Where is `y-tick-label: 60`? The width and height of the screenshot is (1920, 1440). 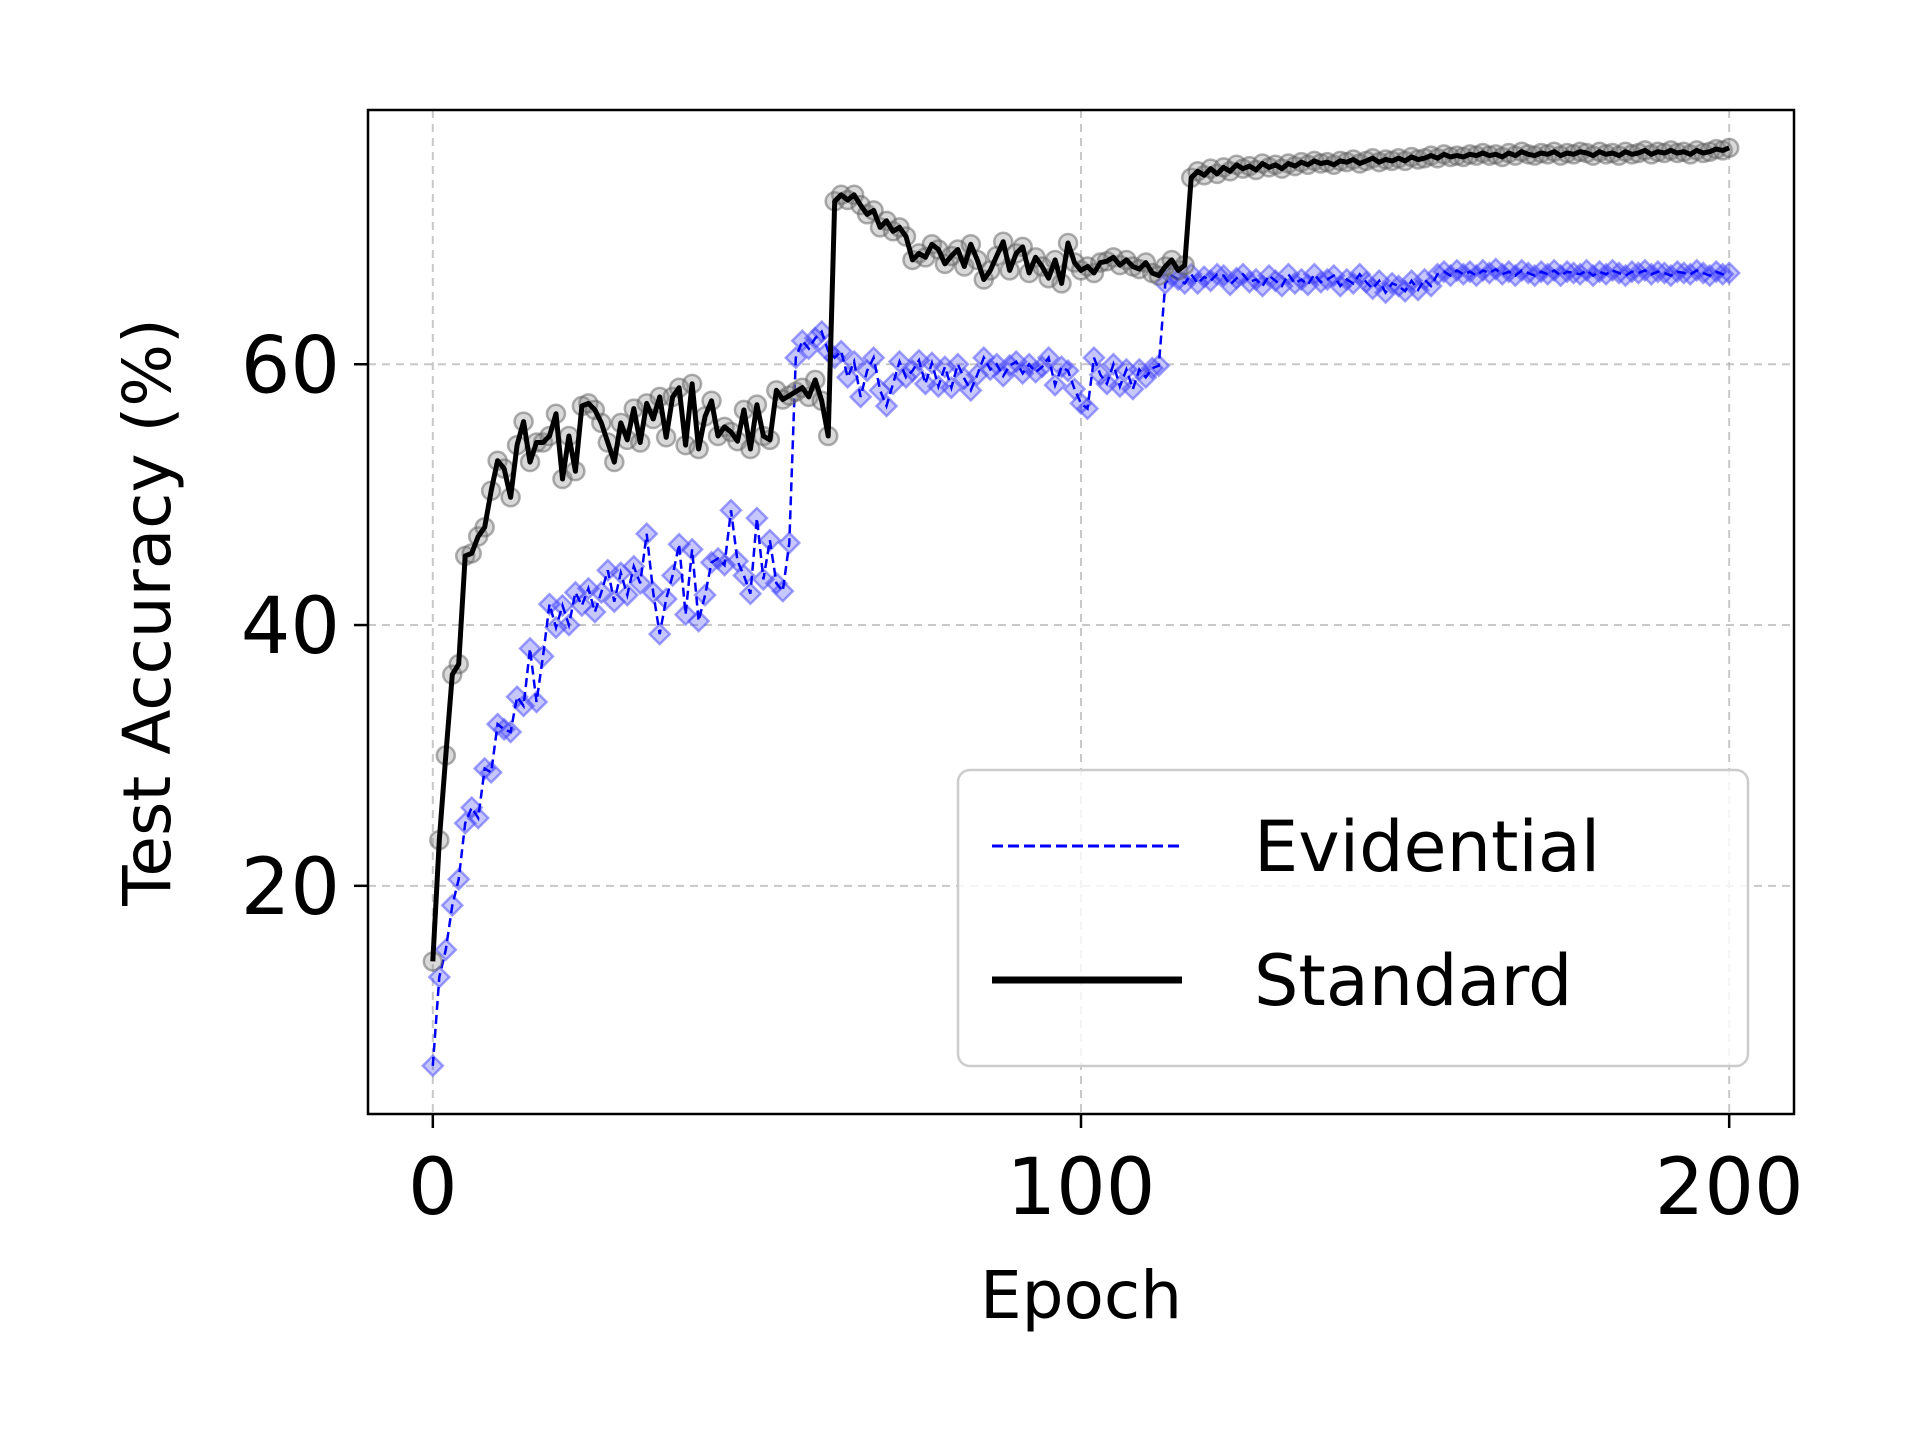
y-tick-label: 60 is located at coordinates (290, 366).